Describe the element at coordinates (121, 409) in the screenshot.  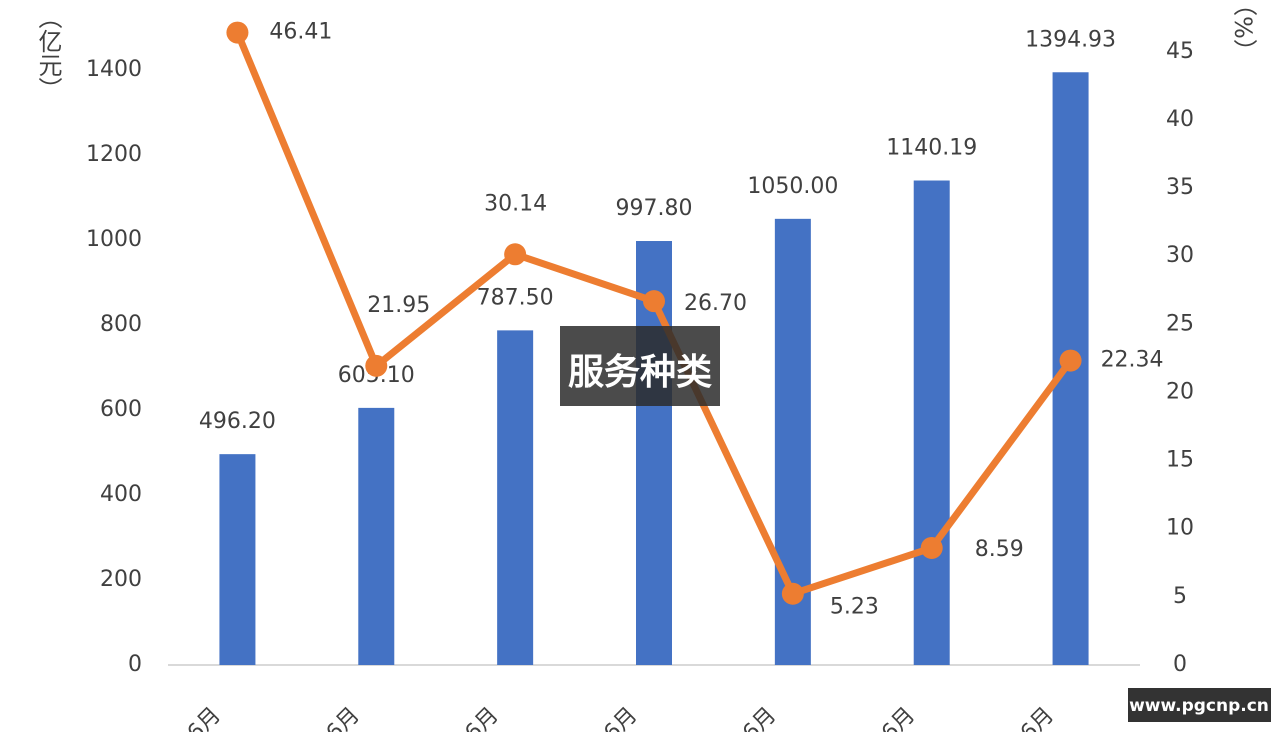
I see `y-tick-label: 600` at that location.